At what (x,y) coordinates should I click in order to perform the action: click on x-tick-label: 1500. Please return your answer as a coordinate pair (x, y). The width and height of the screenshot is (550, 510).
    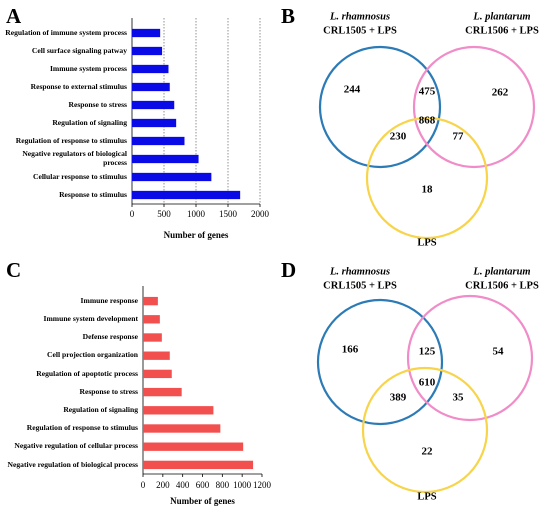
    Looking at the image, I should click on (228, 214).